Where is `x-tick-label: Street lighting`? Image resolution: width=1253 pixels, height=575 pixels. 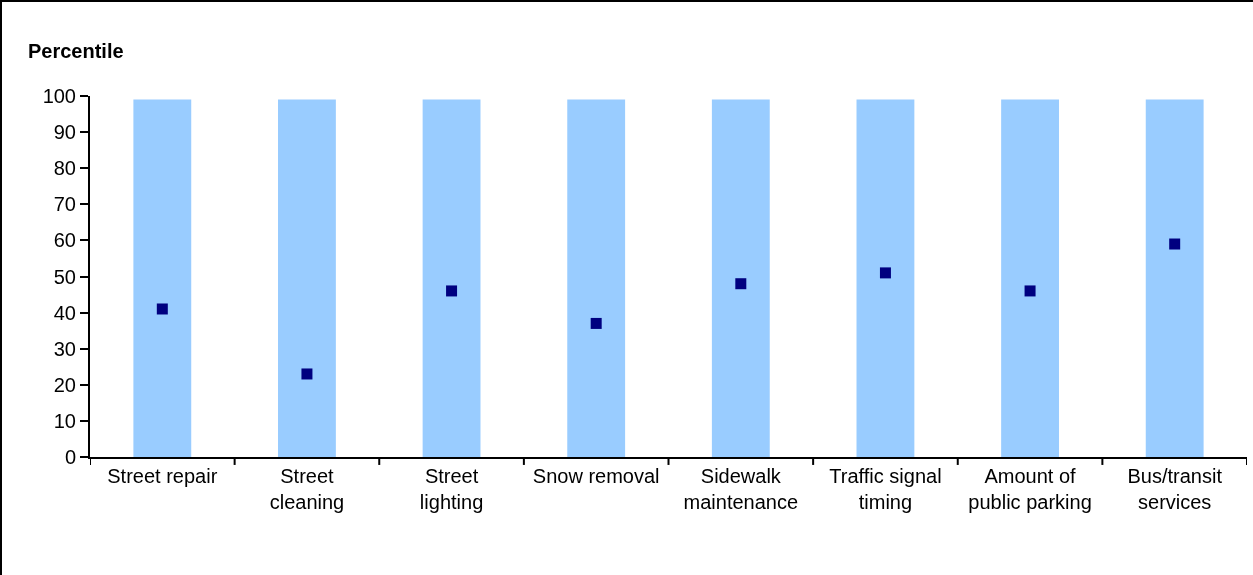
x-tick-label: Street lighting is located at coordinates (451, 489).